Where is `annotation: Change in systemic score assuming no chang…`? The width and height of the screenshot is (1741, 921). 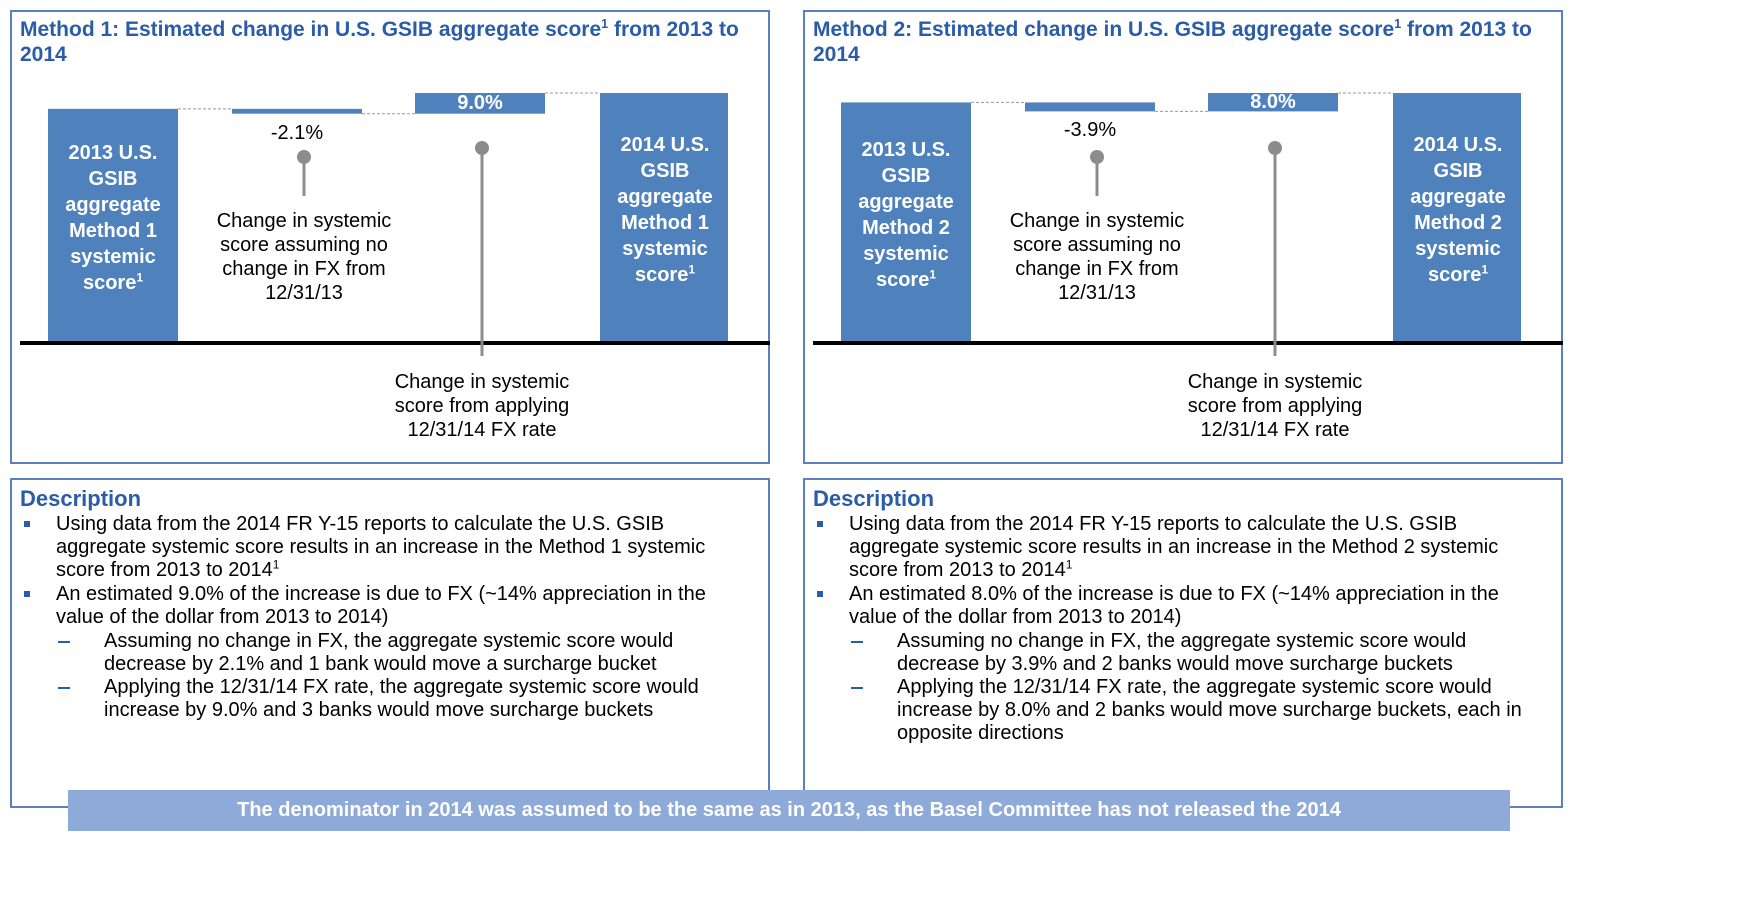
annotation: Change in systemic score assuming no chang… is located at coordinates (304, 257).